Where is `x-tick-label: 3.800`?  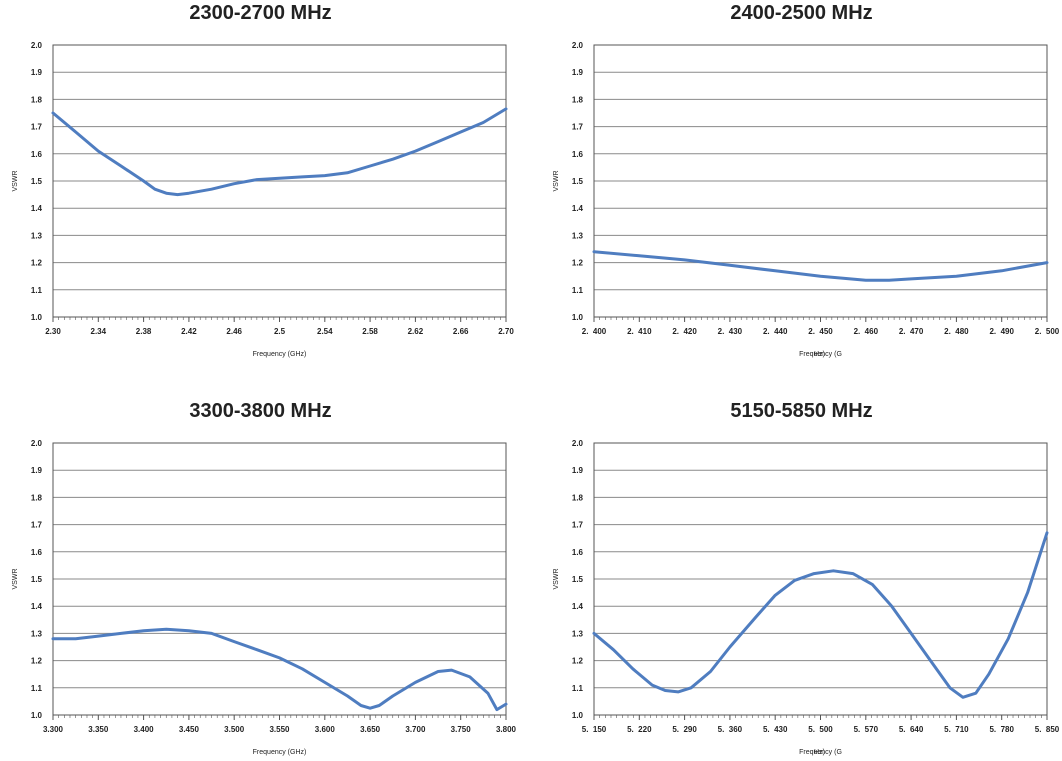 x-tick-label: 3.800 is located at coordinates (506, 729).